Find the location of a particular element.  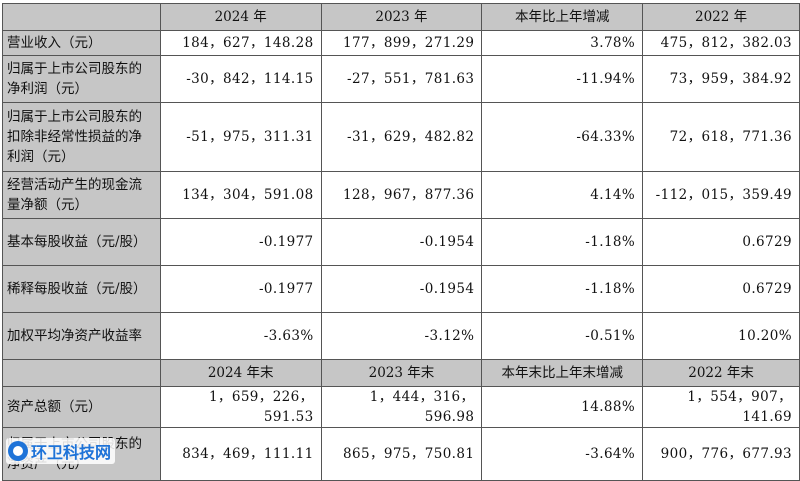

value-cell: 14.88% is located at coordinates (562, 407).